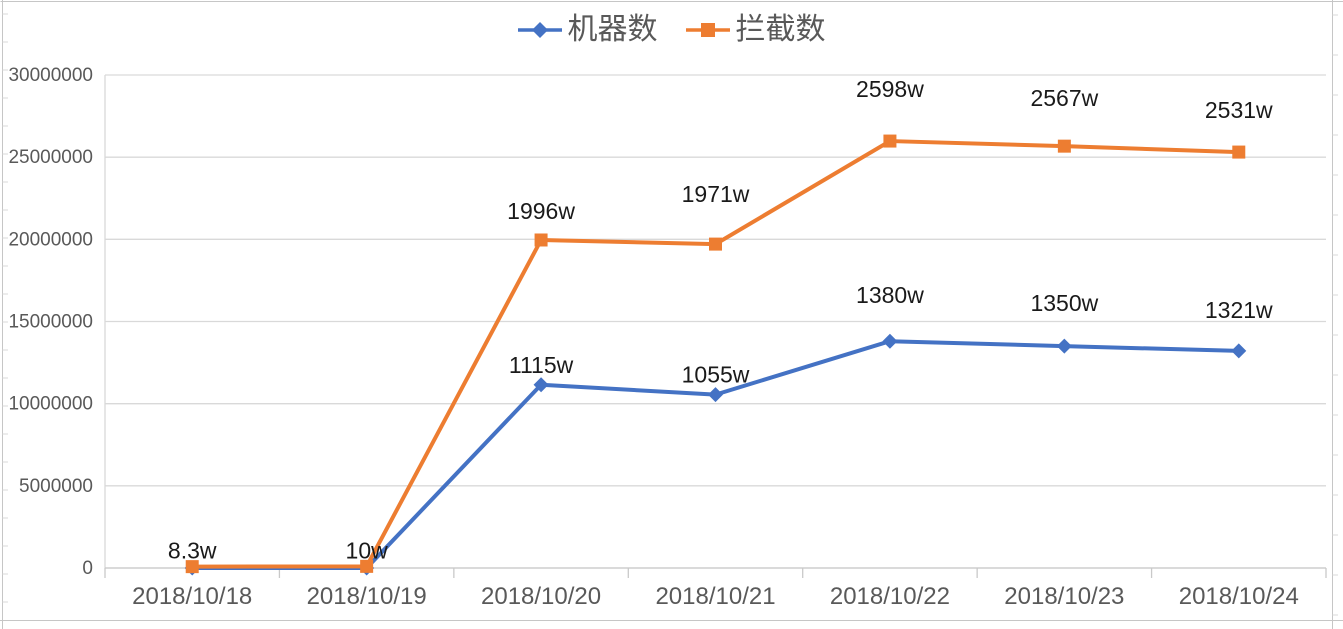  What do you see at coordinates (715, 596) in the screenshot?
I see `x-axis-label: 2018/10/21` at bounding box center [715, 596].